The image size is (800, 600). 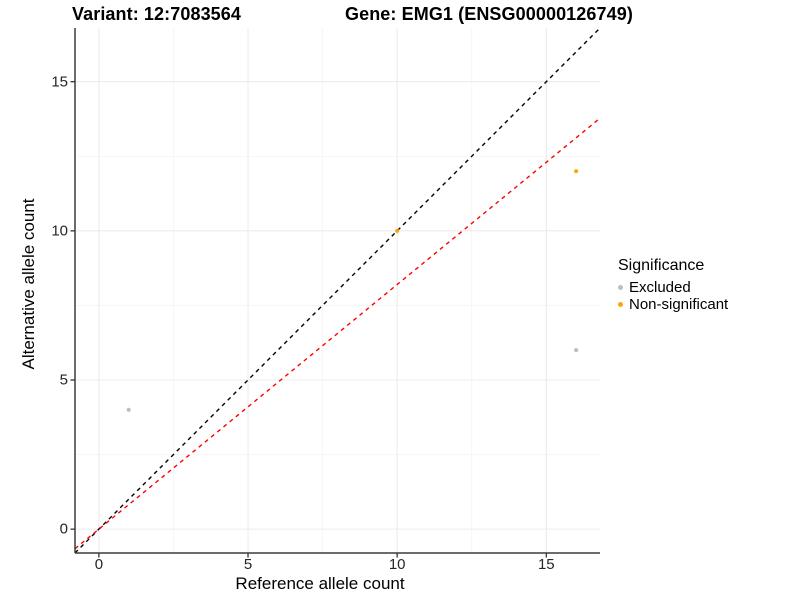 What do you see at coordinates (660, 287) in the screenshot?
I see `legend-label-excluded: Excluded` at bounding box center [660, 287].